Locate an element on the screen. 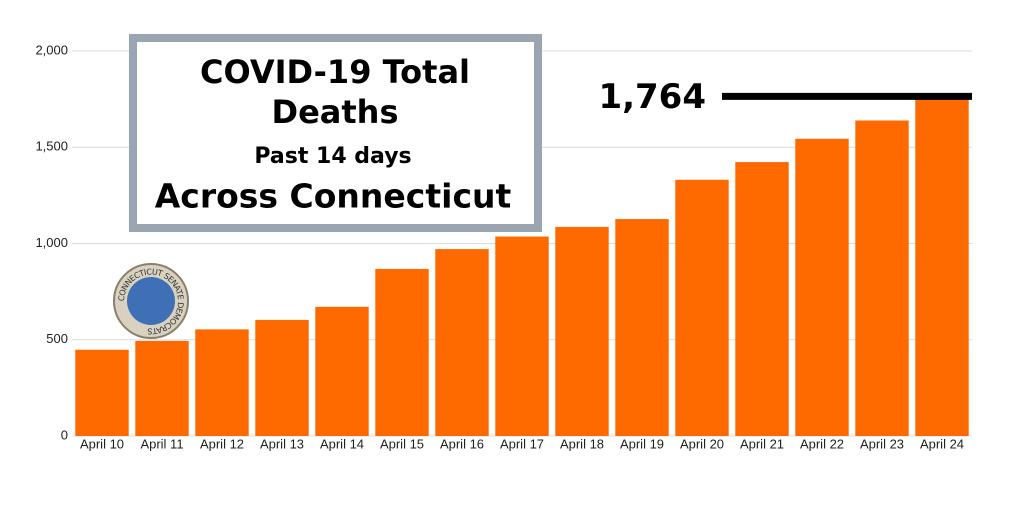  x-tick-label: April 12 is located at coordinates (222, 443).